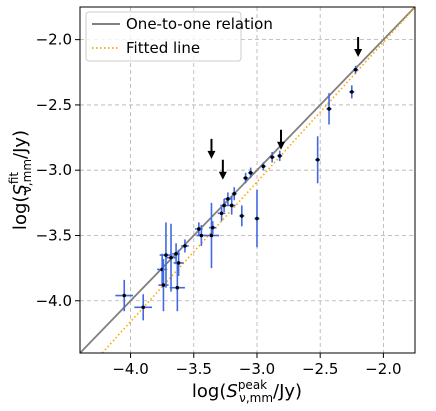 The image size is (436, 411). Describe the element at coordinates (20, 180) in the screenshot. I see `y-axis-label: log(Sfitν,mm/Jy)` at that location.